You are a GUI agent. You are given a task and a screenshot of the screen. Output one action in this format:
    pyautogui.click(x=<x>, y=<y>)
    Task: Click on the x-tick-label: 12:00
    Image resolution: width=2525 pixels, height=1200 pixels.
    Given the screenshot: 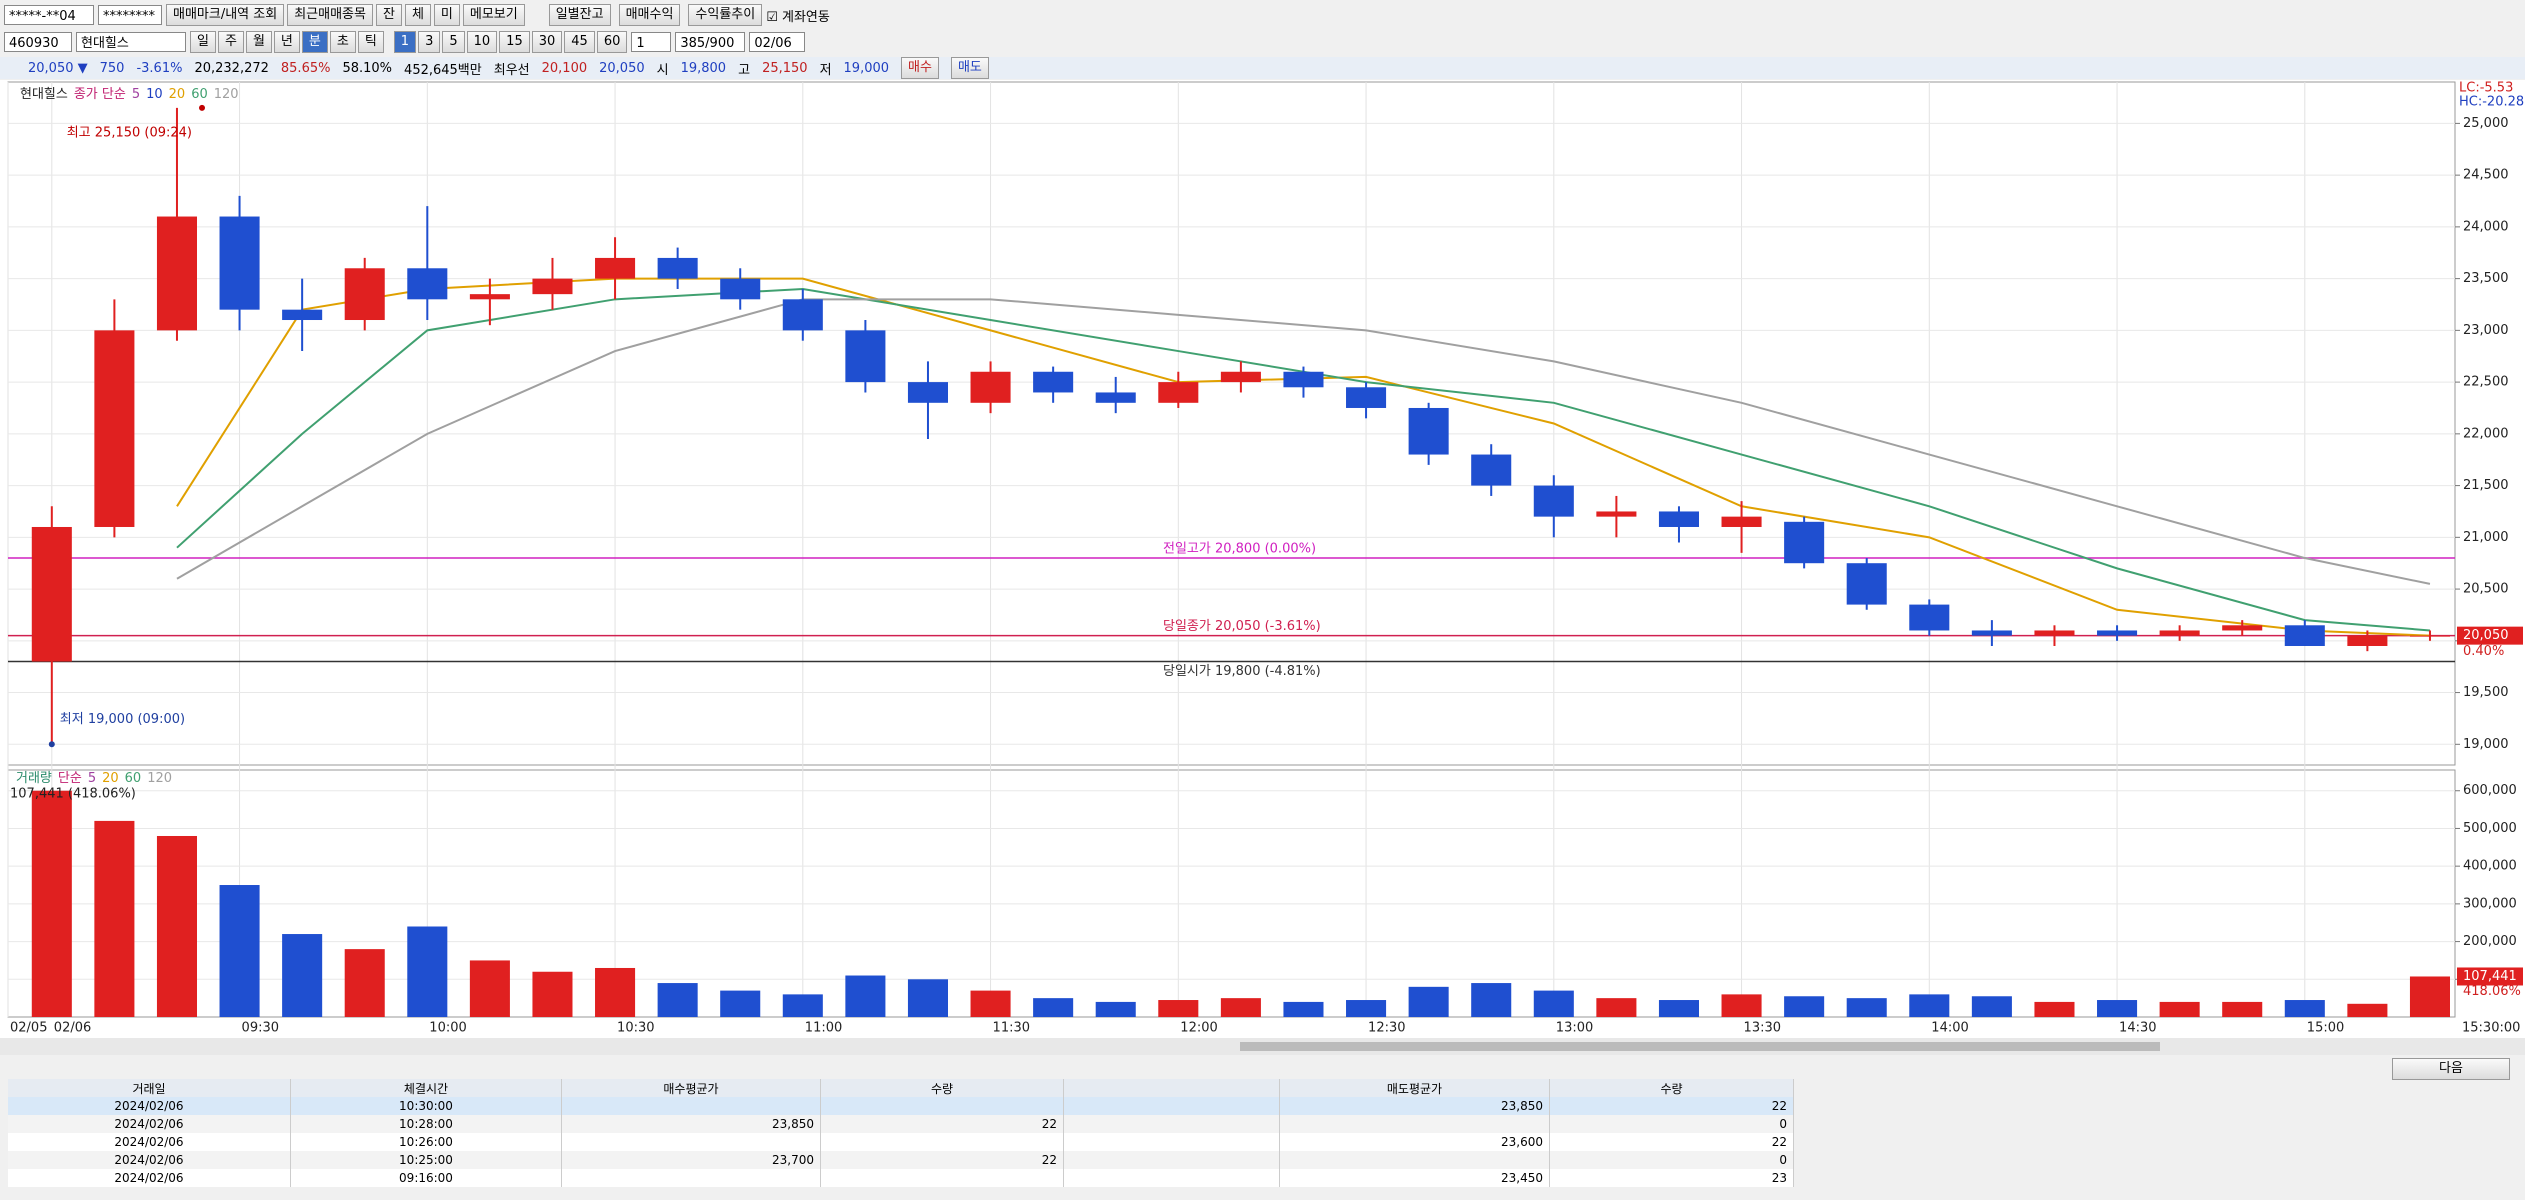 What is the action you would take?
    pyautogui.click(x=1198, y=1028)
    